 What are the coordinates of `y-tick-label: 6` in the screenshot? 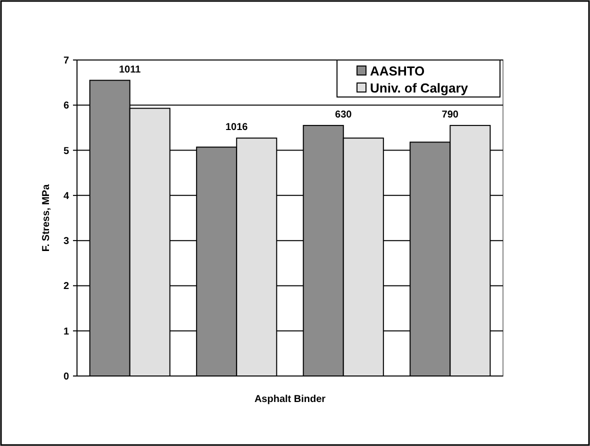 It's located at (66, 106).